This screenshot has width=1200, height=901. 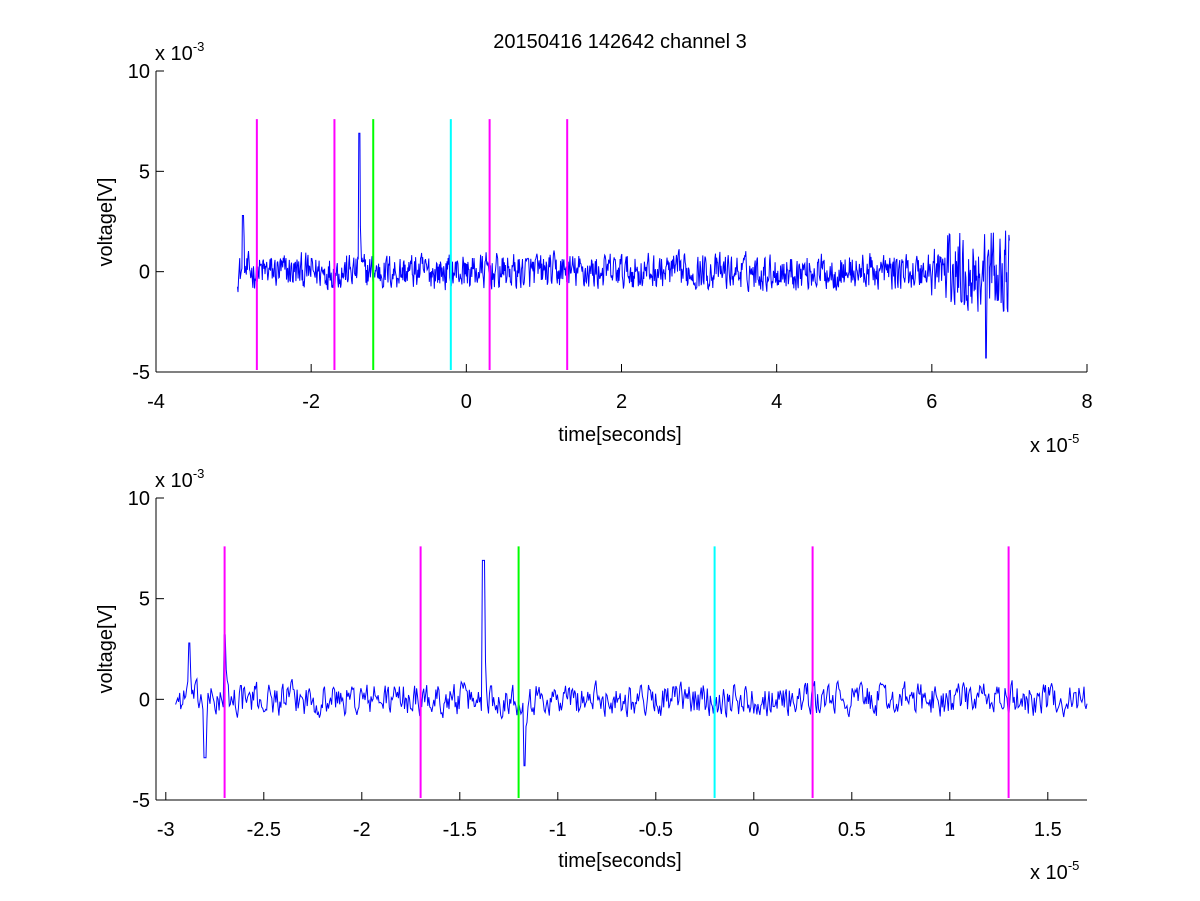 What do you see at coordinates (852, 830) in the screenshot?
I see `x-tick-label: 0.5` at bounding box center [852, 830].